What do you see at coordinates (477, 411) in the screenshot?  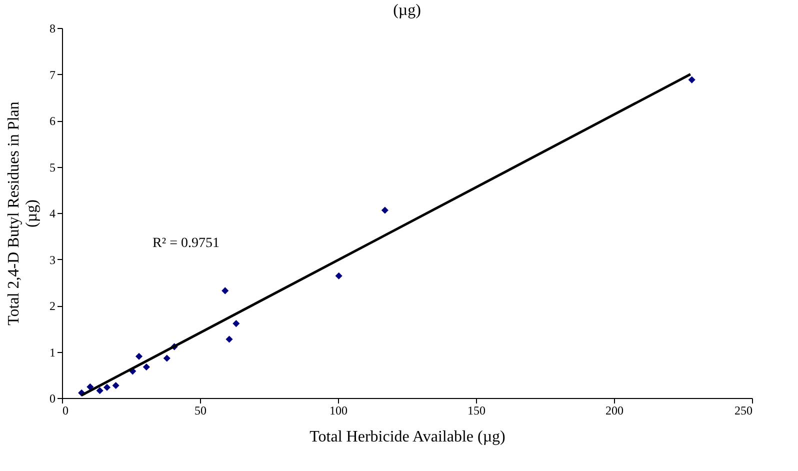 I see `x-tick-label: 150` at bounding box center [477, 411].